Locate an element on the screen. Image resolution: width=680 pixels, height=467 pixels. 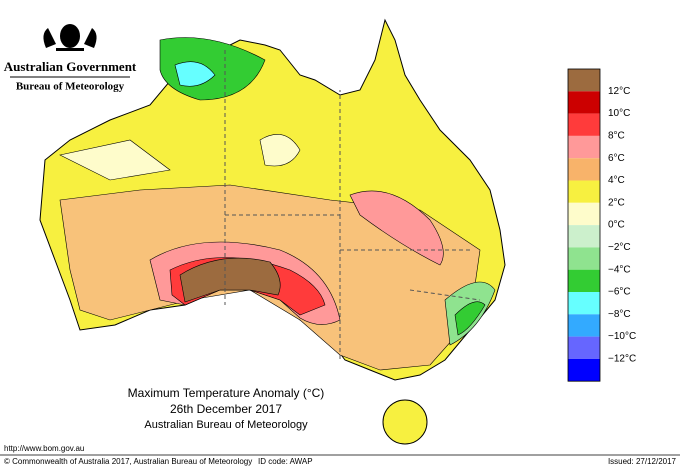
legend-label: −4°C is located at coordinates (619, 269).